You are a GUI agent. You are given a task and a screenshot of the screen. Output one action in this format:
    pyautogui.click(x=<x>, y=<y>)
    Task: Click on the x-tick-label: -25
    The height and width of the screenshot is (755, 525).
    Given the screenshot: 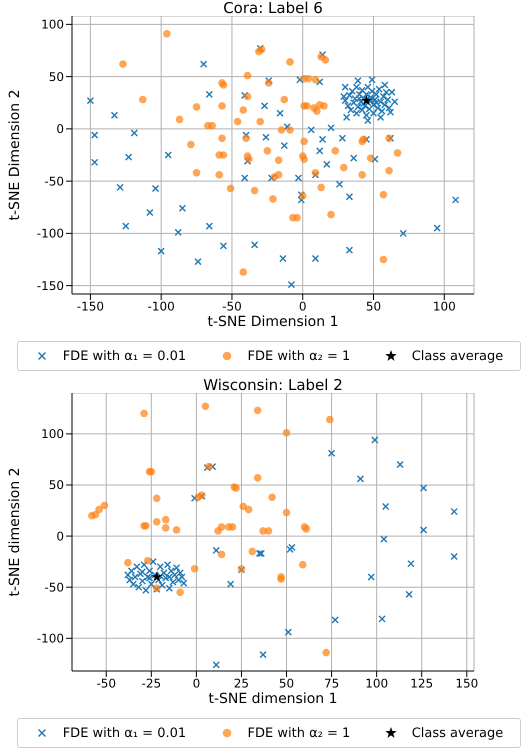 What is the action you would take?
    pyautogui.click(x=152, y=683)
    